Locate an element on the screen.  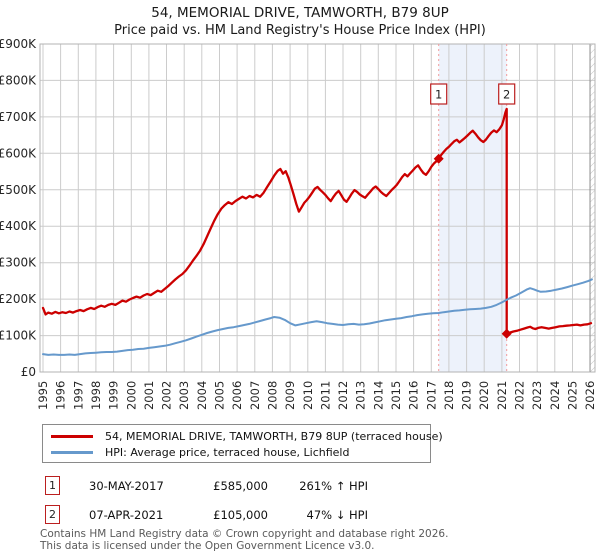
sale-1-price: £585,000 is located at coordinates (240, 485).